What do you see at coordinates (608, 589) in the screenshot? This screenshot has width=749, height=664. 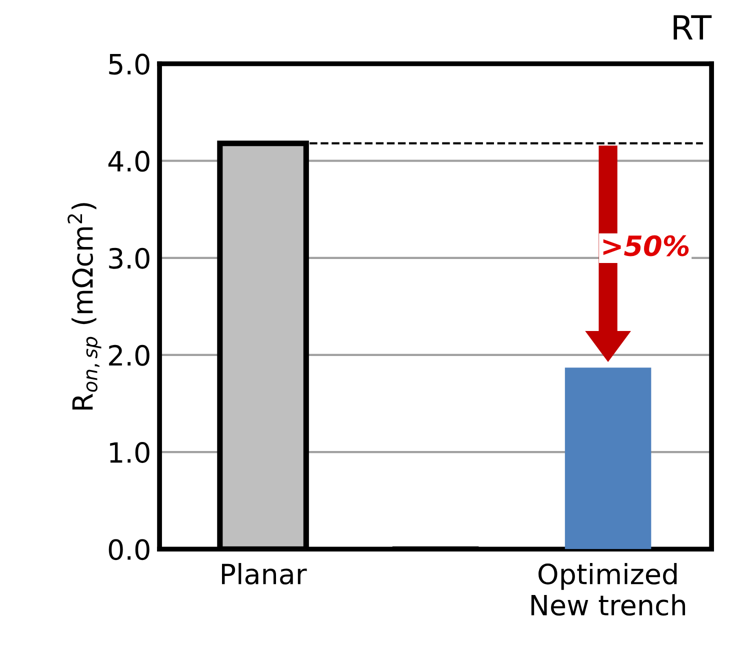 I see `x-tick-label: Optimized New trench` at bounding box center [608, 589].